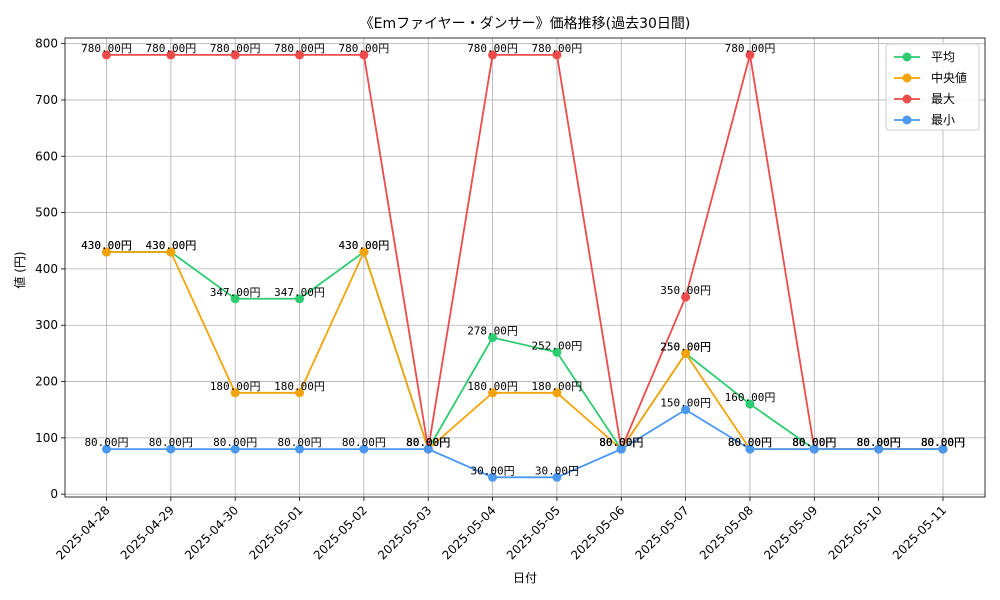 The width and height of the screenshot is (1000, 600). I want to click on x-axis-title: 日付, so click(525, 578).